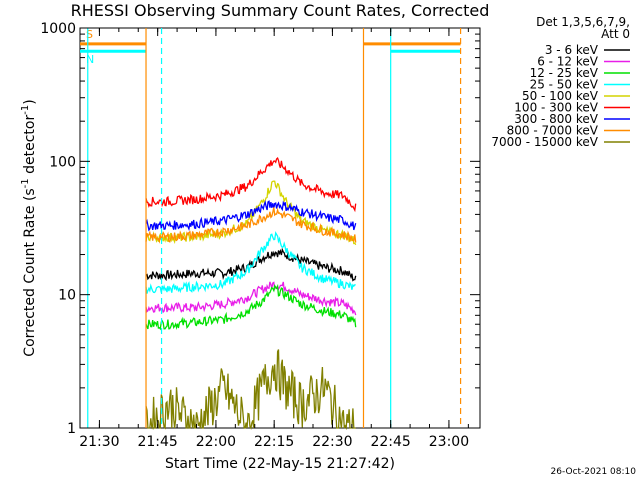 This screenshot has height=480, width=640. Describe the element at coordinates (583, 22) in the screenshot. I see `legend-header-detectors: Det 1,3,5,6,7,9,` at that location.